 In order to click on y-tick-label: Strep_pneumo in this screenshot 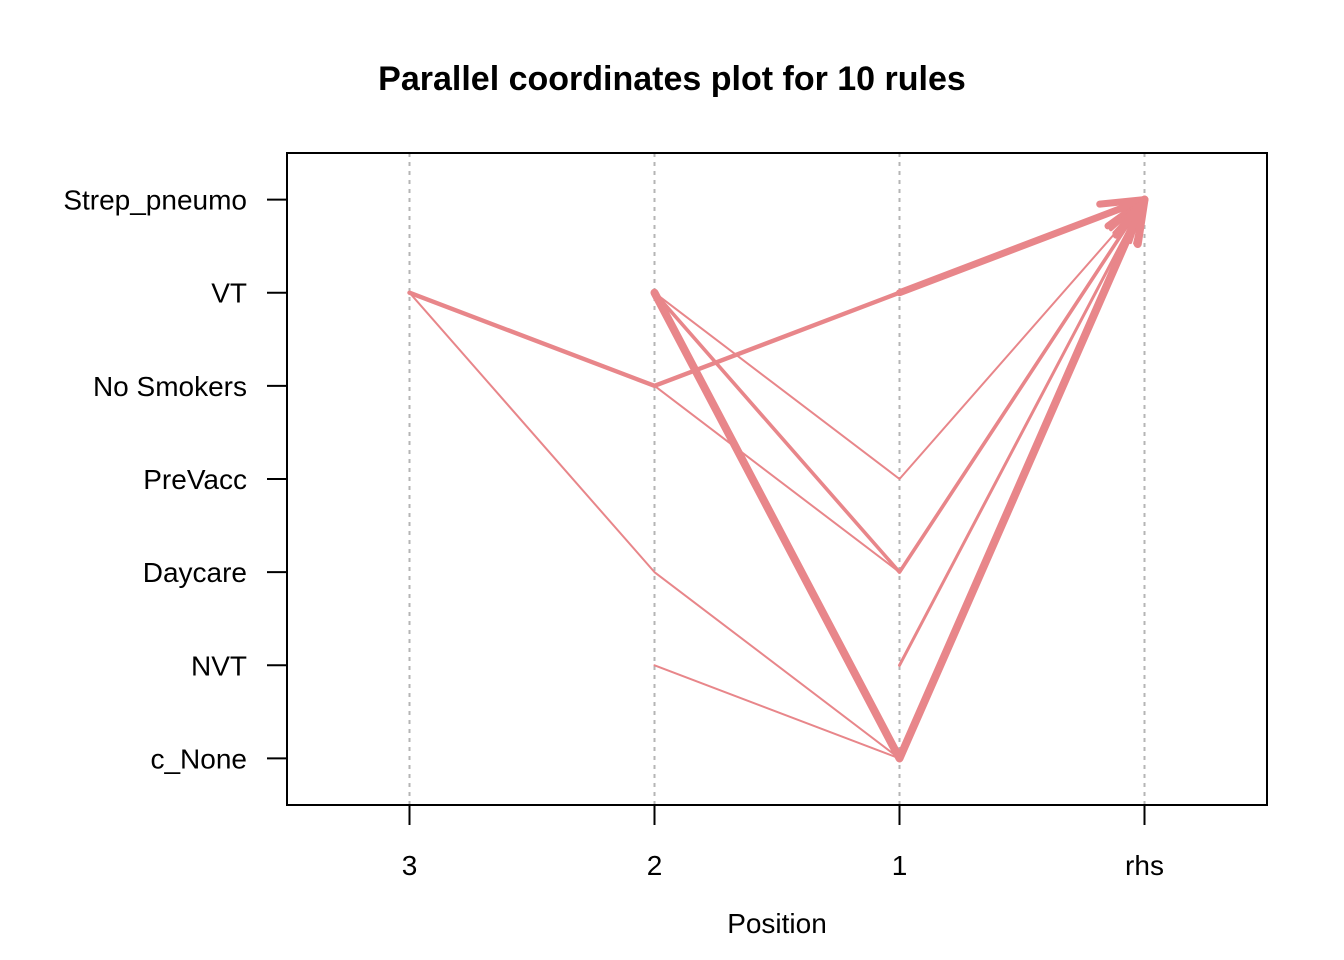, I will do `click(155, 200)`.